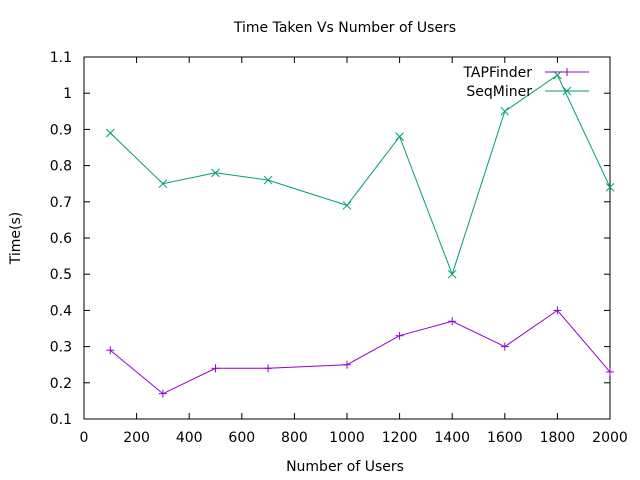 This screenshot has width=640, height=480. What do you see at coordinates (61, 420) in the screenshot?
I see `y-tick-label: 0.1` at bounding box center [61, 420].